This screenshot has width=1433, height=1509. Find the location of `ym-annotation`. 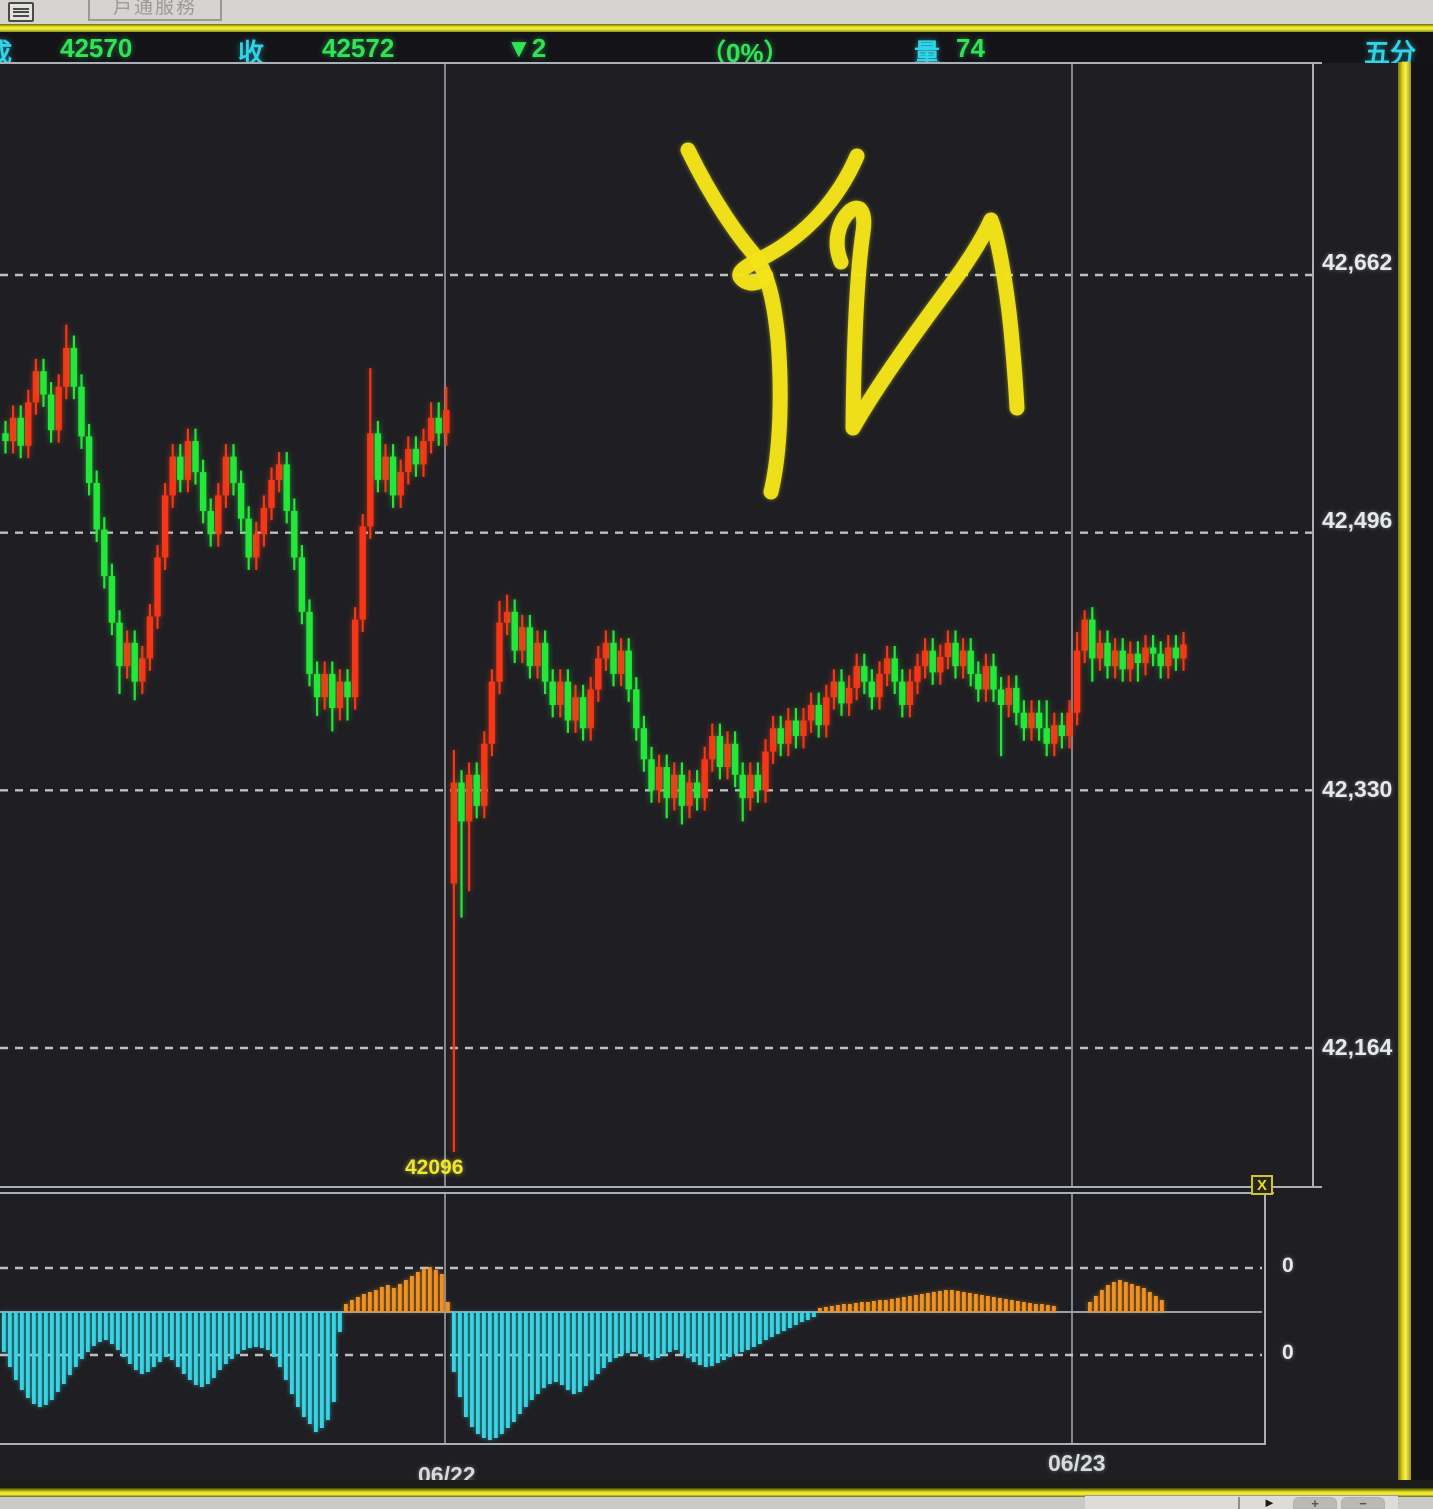

ym-annotation is located at coordinates (852, 321).